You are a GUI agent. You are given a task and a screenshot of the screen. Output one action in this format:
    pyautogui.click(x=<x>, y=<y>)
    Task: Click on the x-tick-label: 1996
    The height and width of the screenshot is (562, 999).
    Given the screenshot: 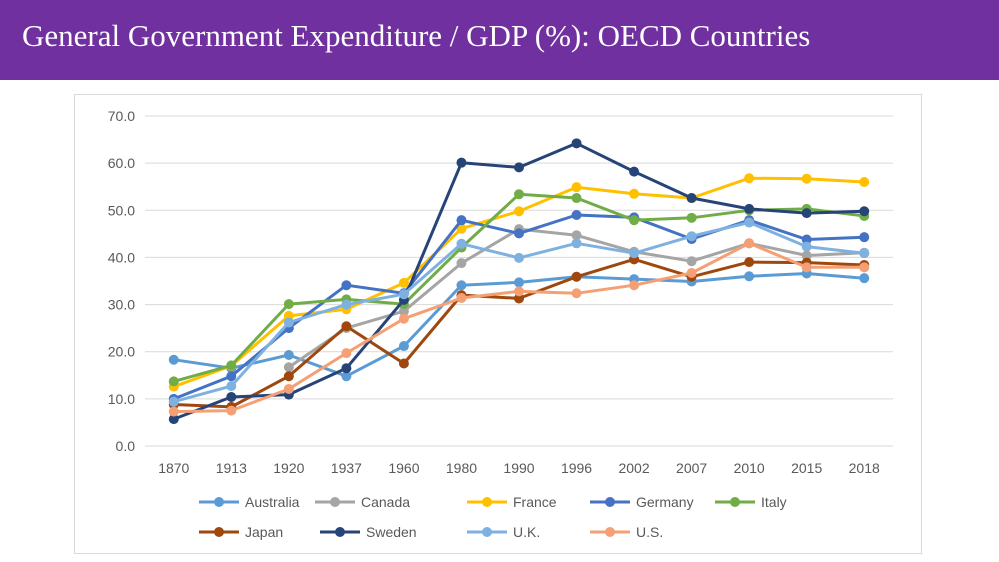 What is the action you would take?
    pyautogui.click(x=576, y=468)
    